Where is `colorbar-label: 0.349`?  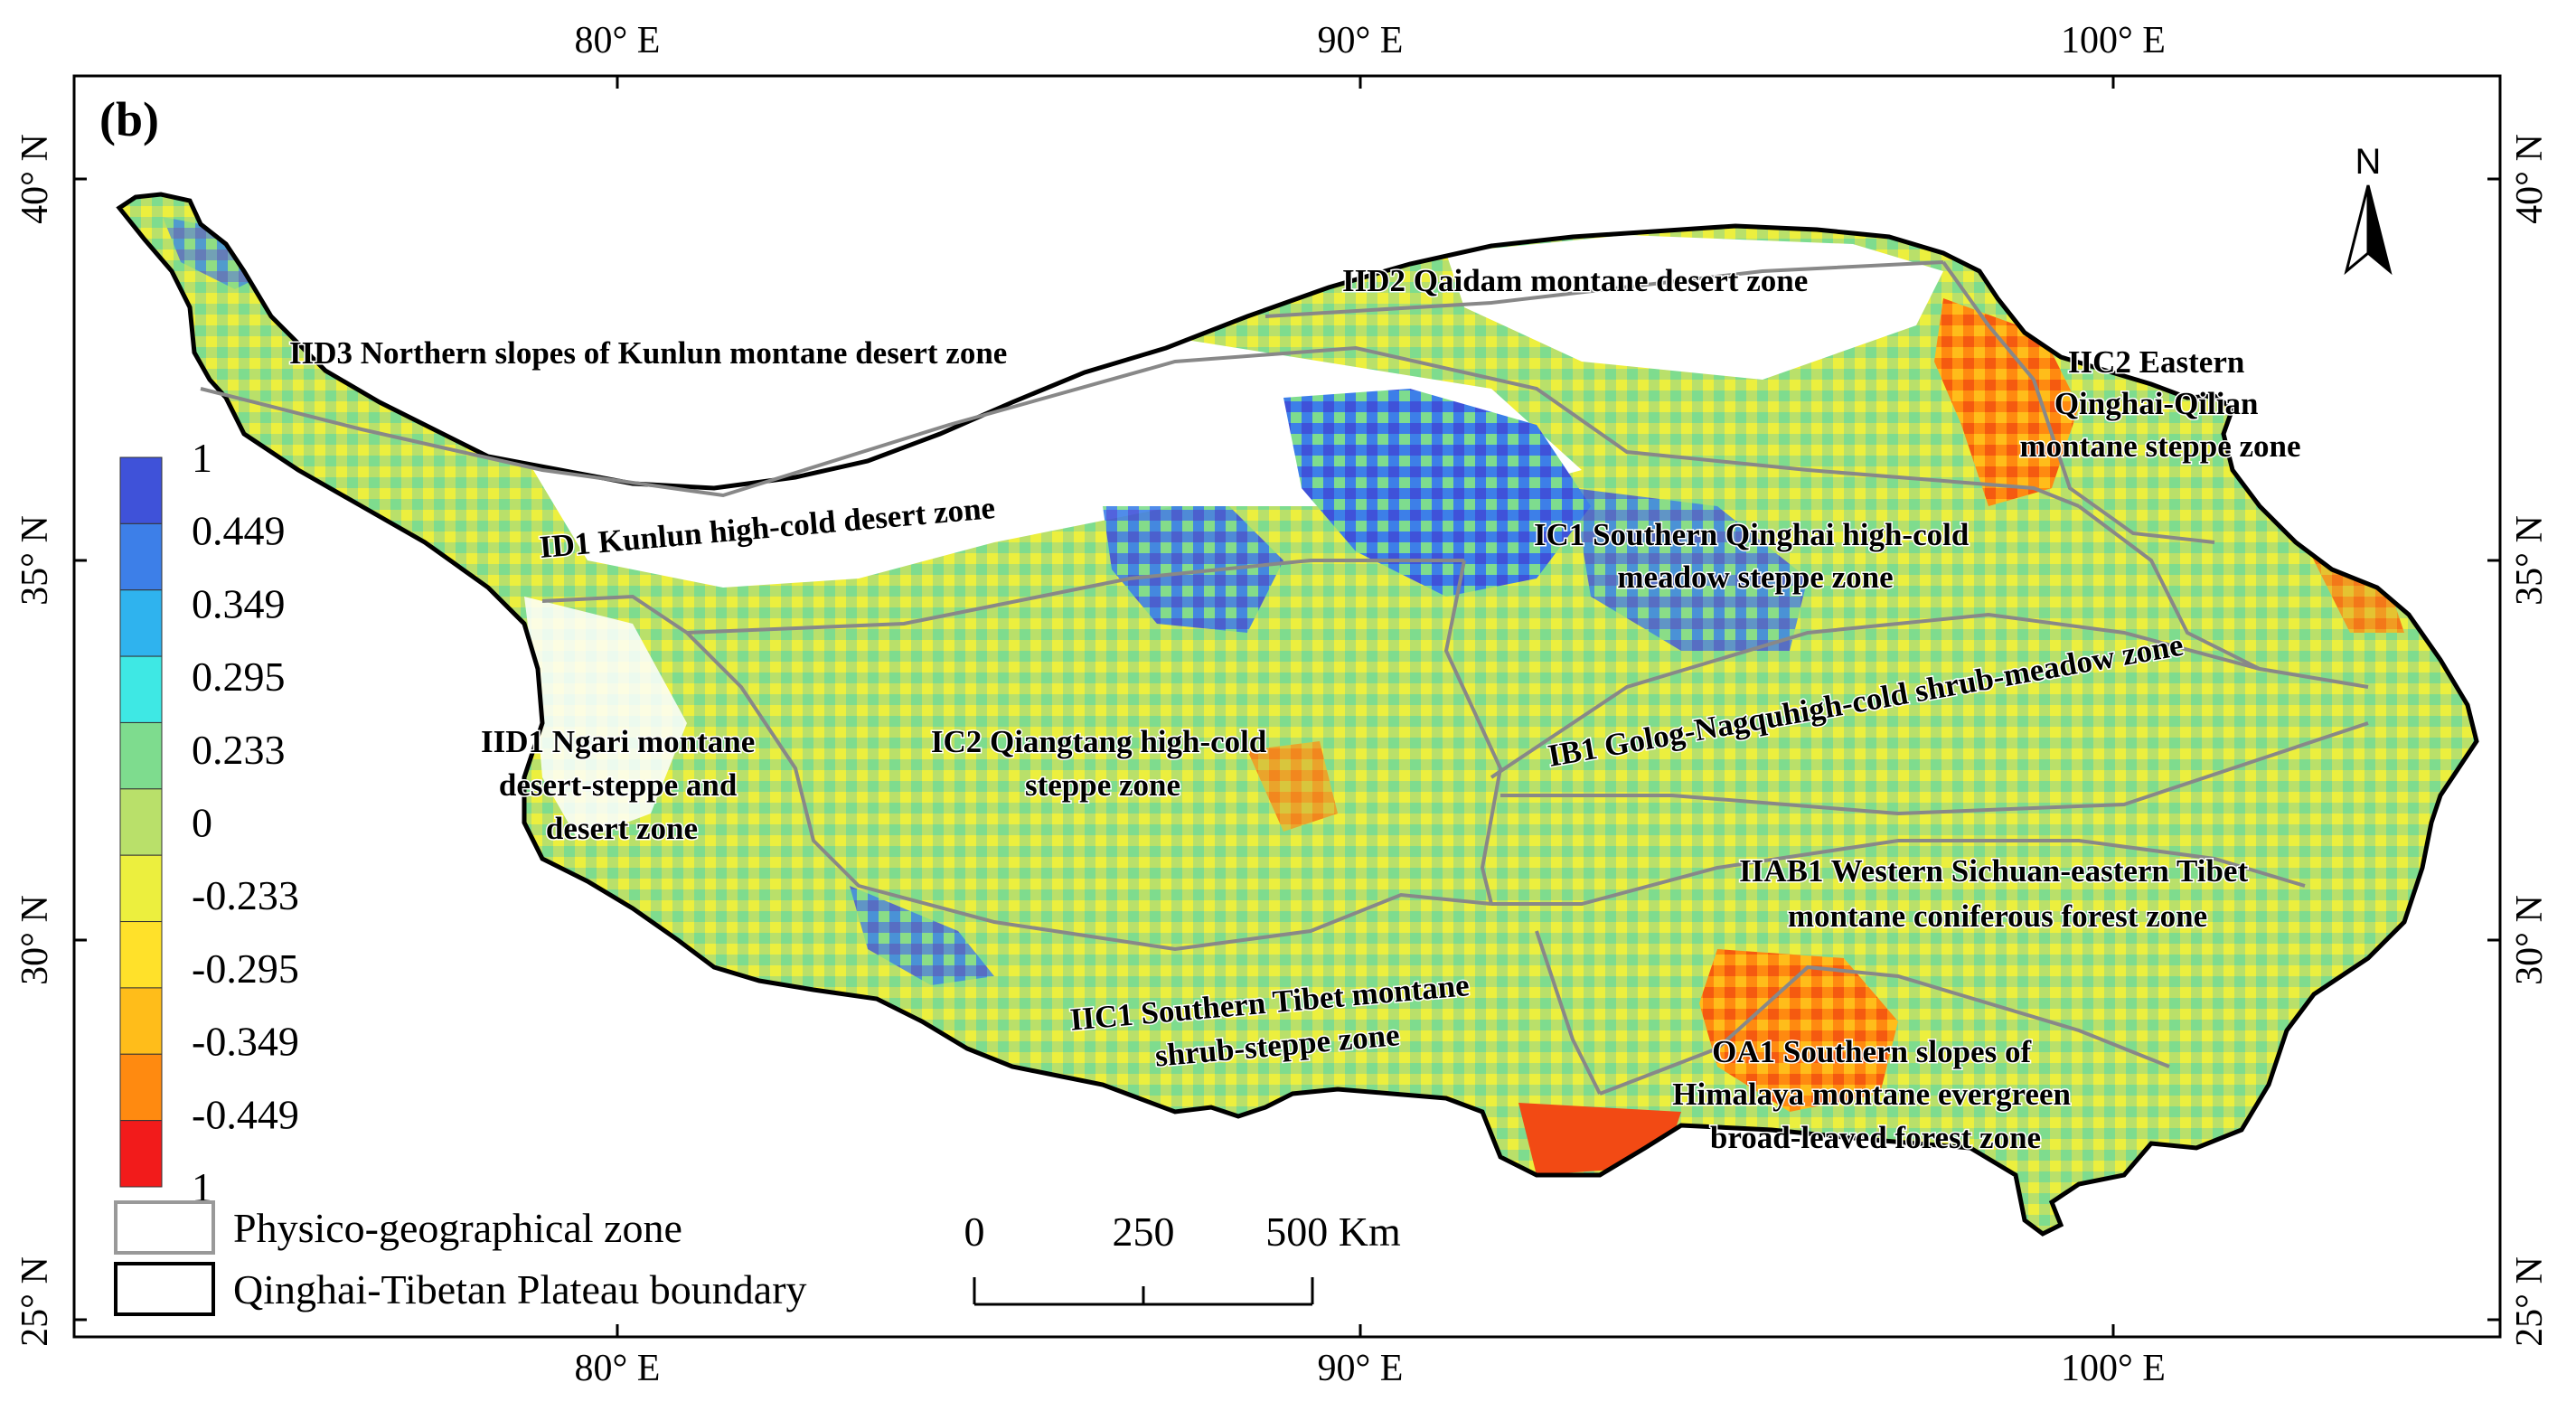
colorbar-label: 0.349 is located at coordinates (239, 603).